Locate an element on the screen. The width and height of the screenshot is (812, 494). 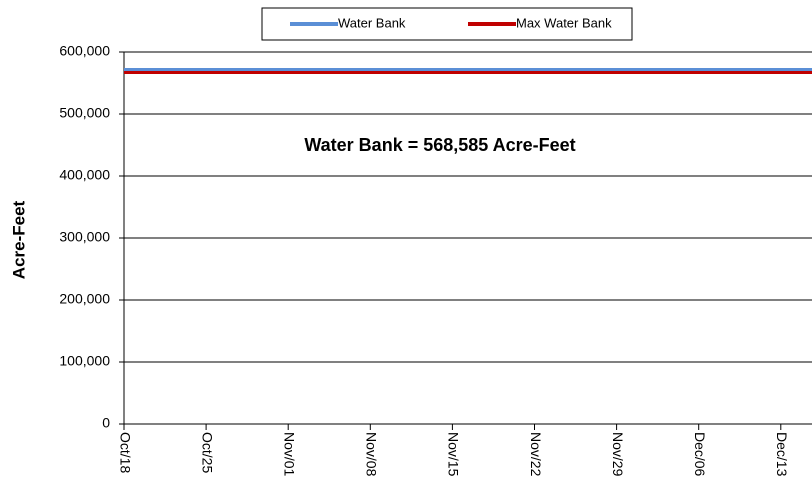
x-tick-label: Oct/18 is located at coordinates (125, 452).